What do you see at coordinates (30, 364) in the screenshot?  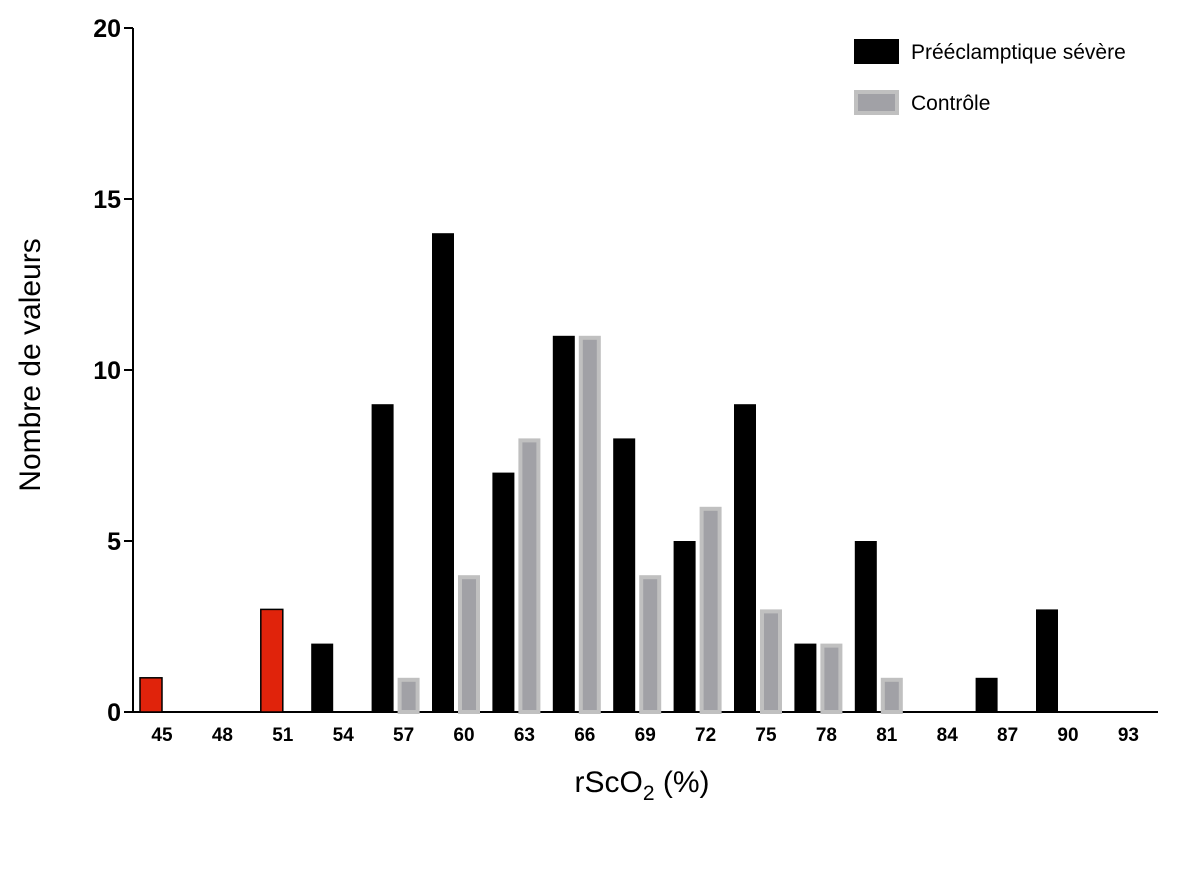 I see `y-axis-title: Nombre de valeurs` at bounding box center [30, 364].